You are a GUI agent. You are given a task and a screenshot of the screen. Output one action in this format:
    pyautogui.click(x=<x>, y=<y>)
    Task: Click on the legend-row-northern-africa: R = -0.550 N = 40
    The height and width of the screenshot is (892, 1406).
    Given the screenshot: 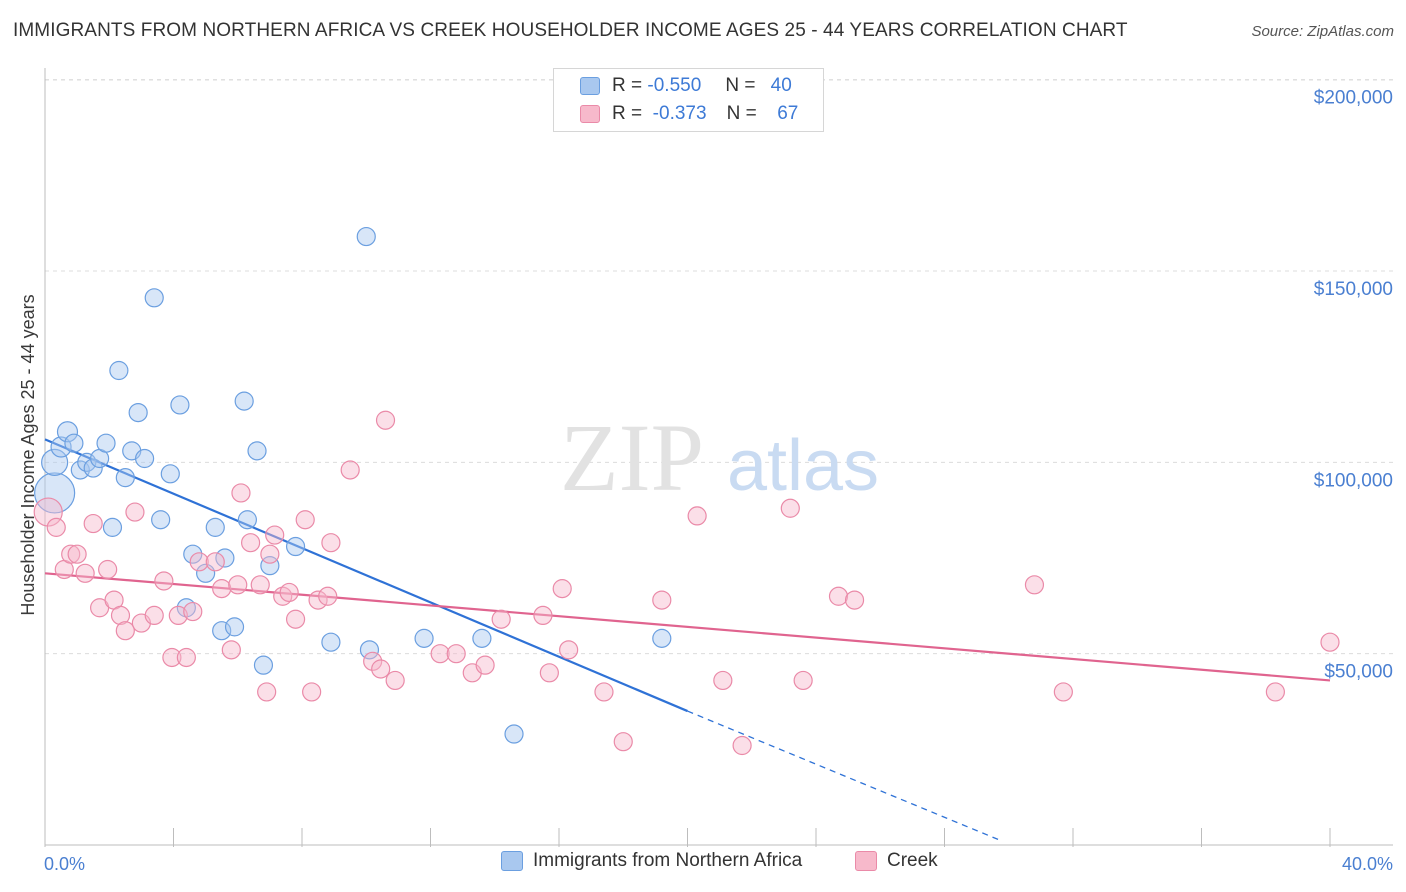 What is the action you would take?
    pyautogui.click(x=673, y=86)
    